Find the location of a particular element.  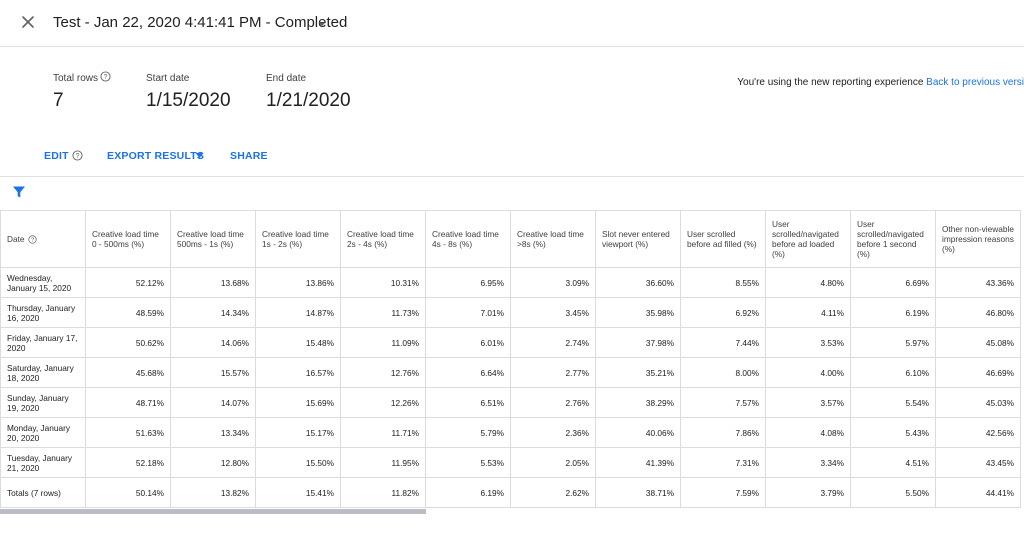

date-cell: Thursday, January 16, 2020 is located at coordinates (43, 312).